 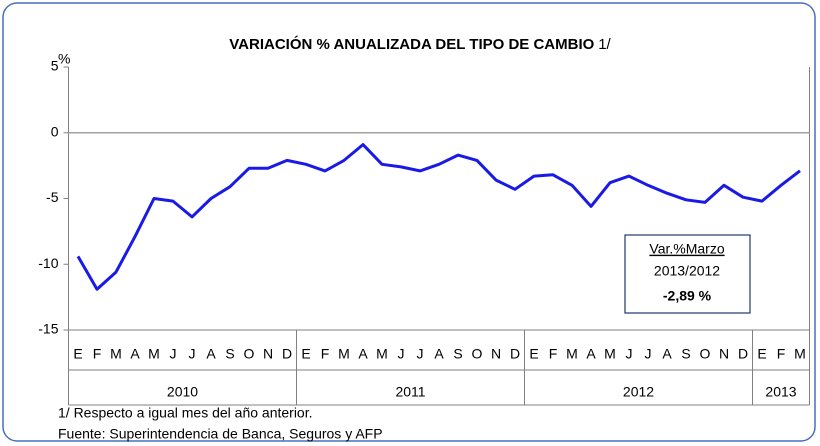 What do you see at coordinates (48, 329) in the screenshot?
I see `y-tick-label: -15` at bounding box center [48, 329].